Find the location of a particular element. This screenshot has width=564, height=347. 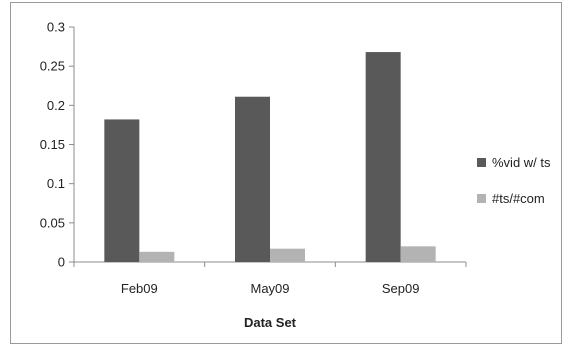

legend: %vid w/ ts #ts/#com is located at coordinates (514, 180).